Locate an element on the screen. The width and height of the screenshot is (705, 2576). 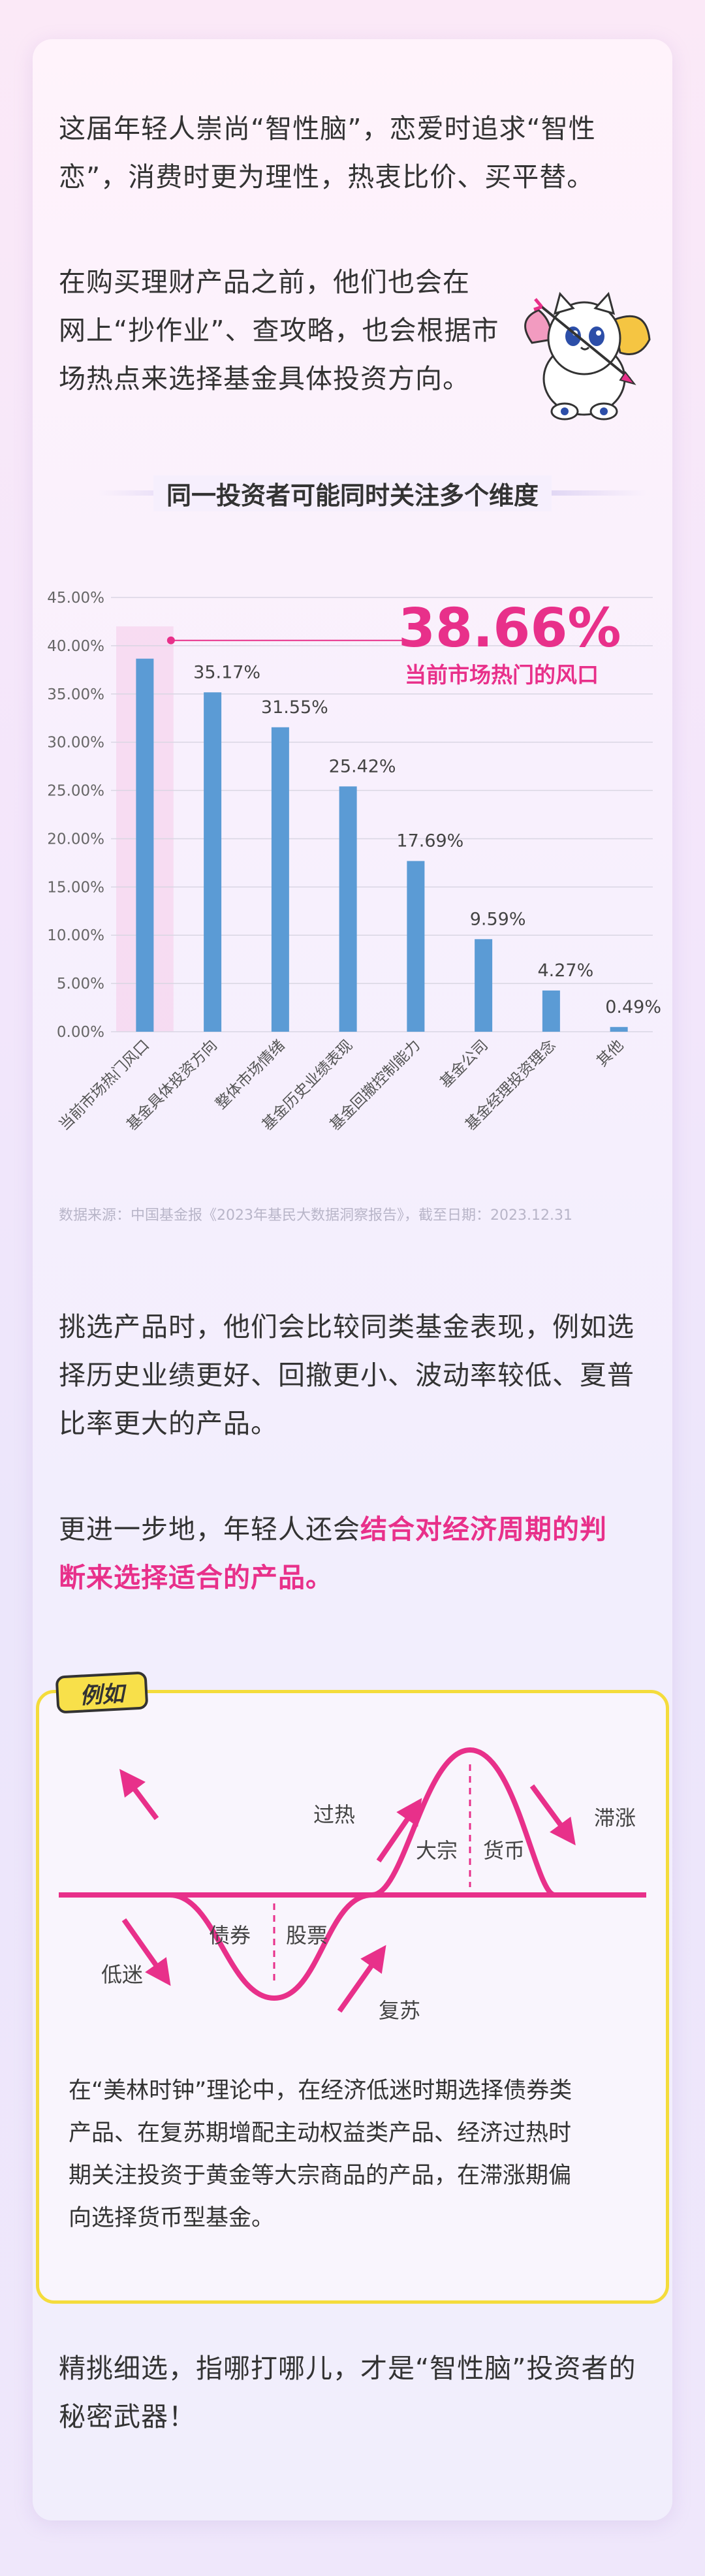
body-line: 更进一步地，年轻人还会结合对经济周期的判 is located at coordinates (352, 1529).